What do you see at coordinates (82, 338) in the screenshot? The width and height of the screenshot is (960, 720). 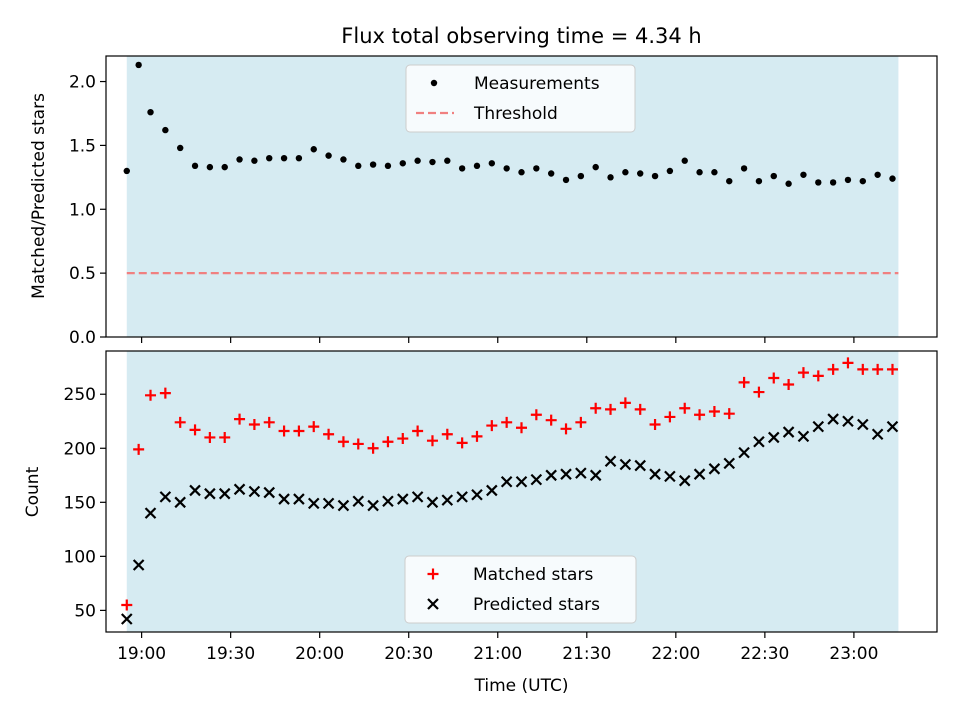 I see `top-y-tick-label: 0.0` at bounding box center [82, 338].